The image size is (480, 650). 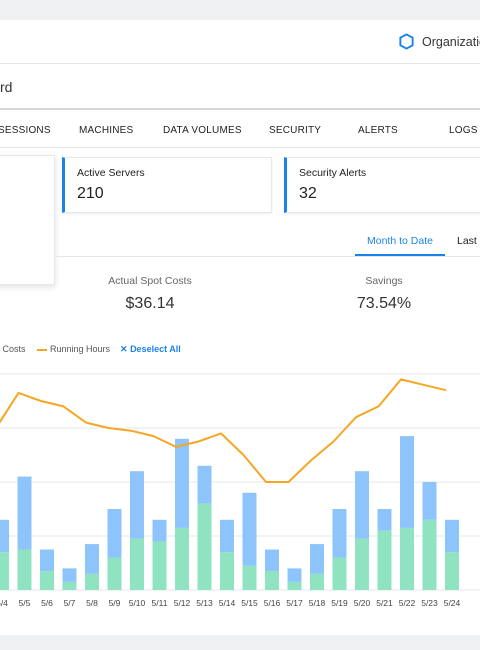 What do you see at coordinates (27, 220) in the screenshot?
I see `dropdown-panel` at bounding box center [27, 220].